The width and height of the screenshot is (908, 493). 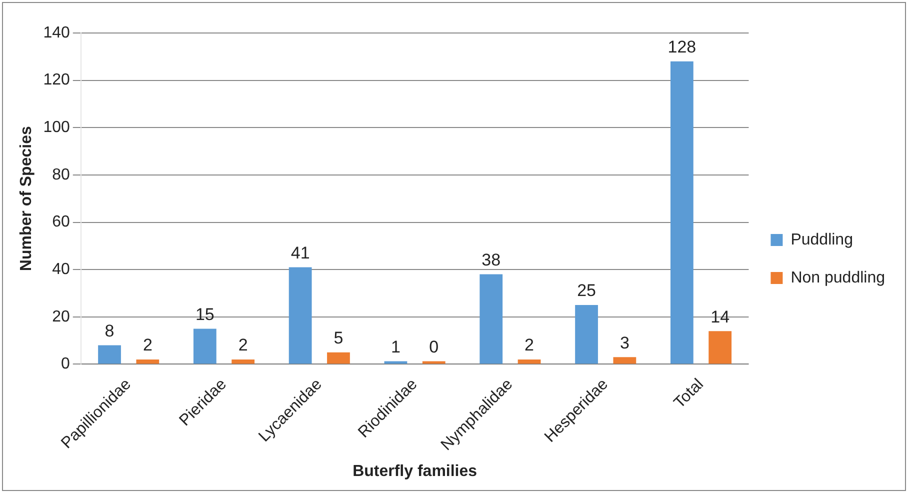 I want to click on x-axis-title: Buterfly families, so click(x=415, y=471).